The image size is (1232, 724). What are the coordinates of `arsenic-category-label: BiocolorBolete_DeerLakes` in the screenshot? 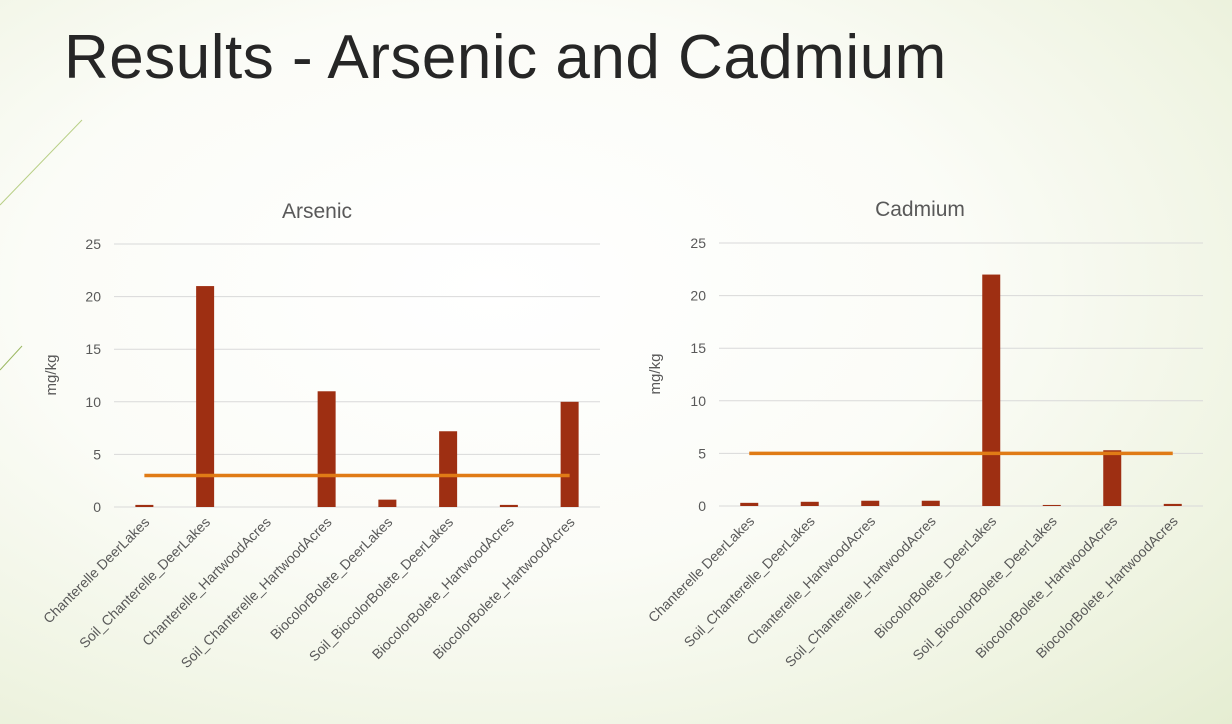 It's located at (331, 578).